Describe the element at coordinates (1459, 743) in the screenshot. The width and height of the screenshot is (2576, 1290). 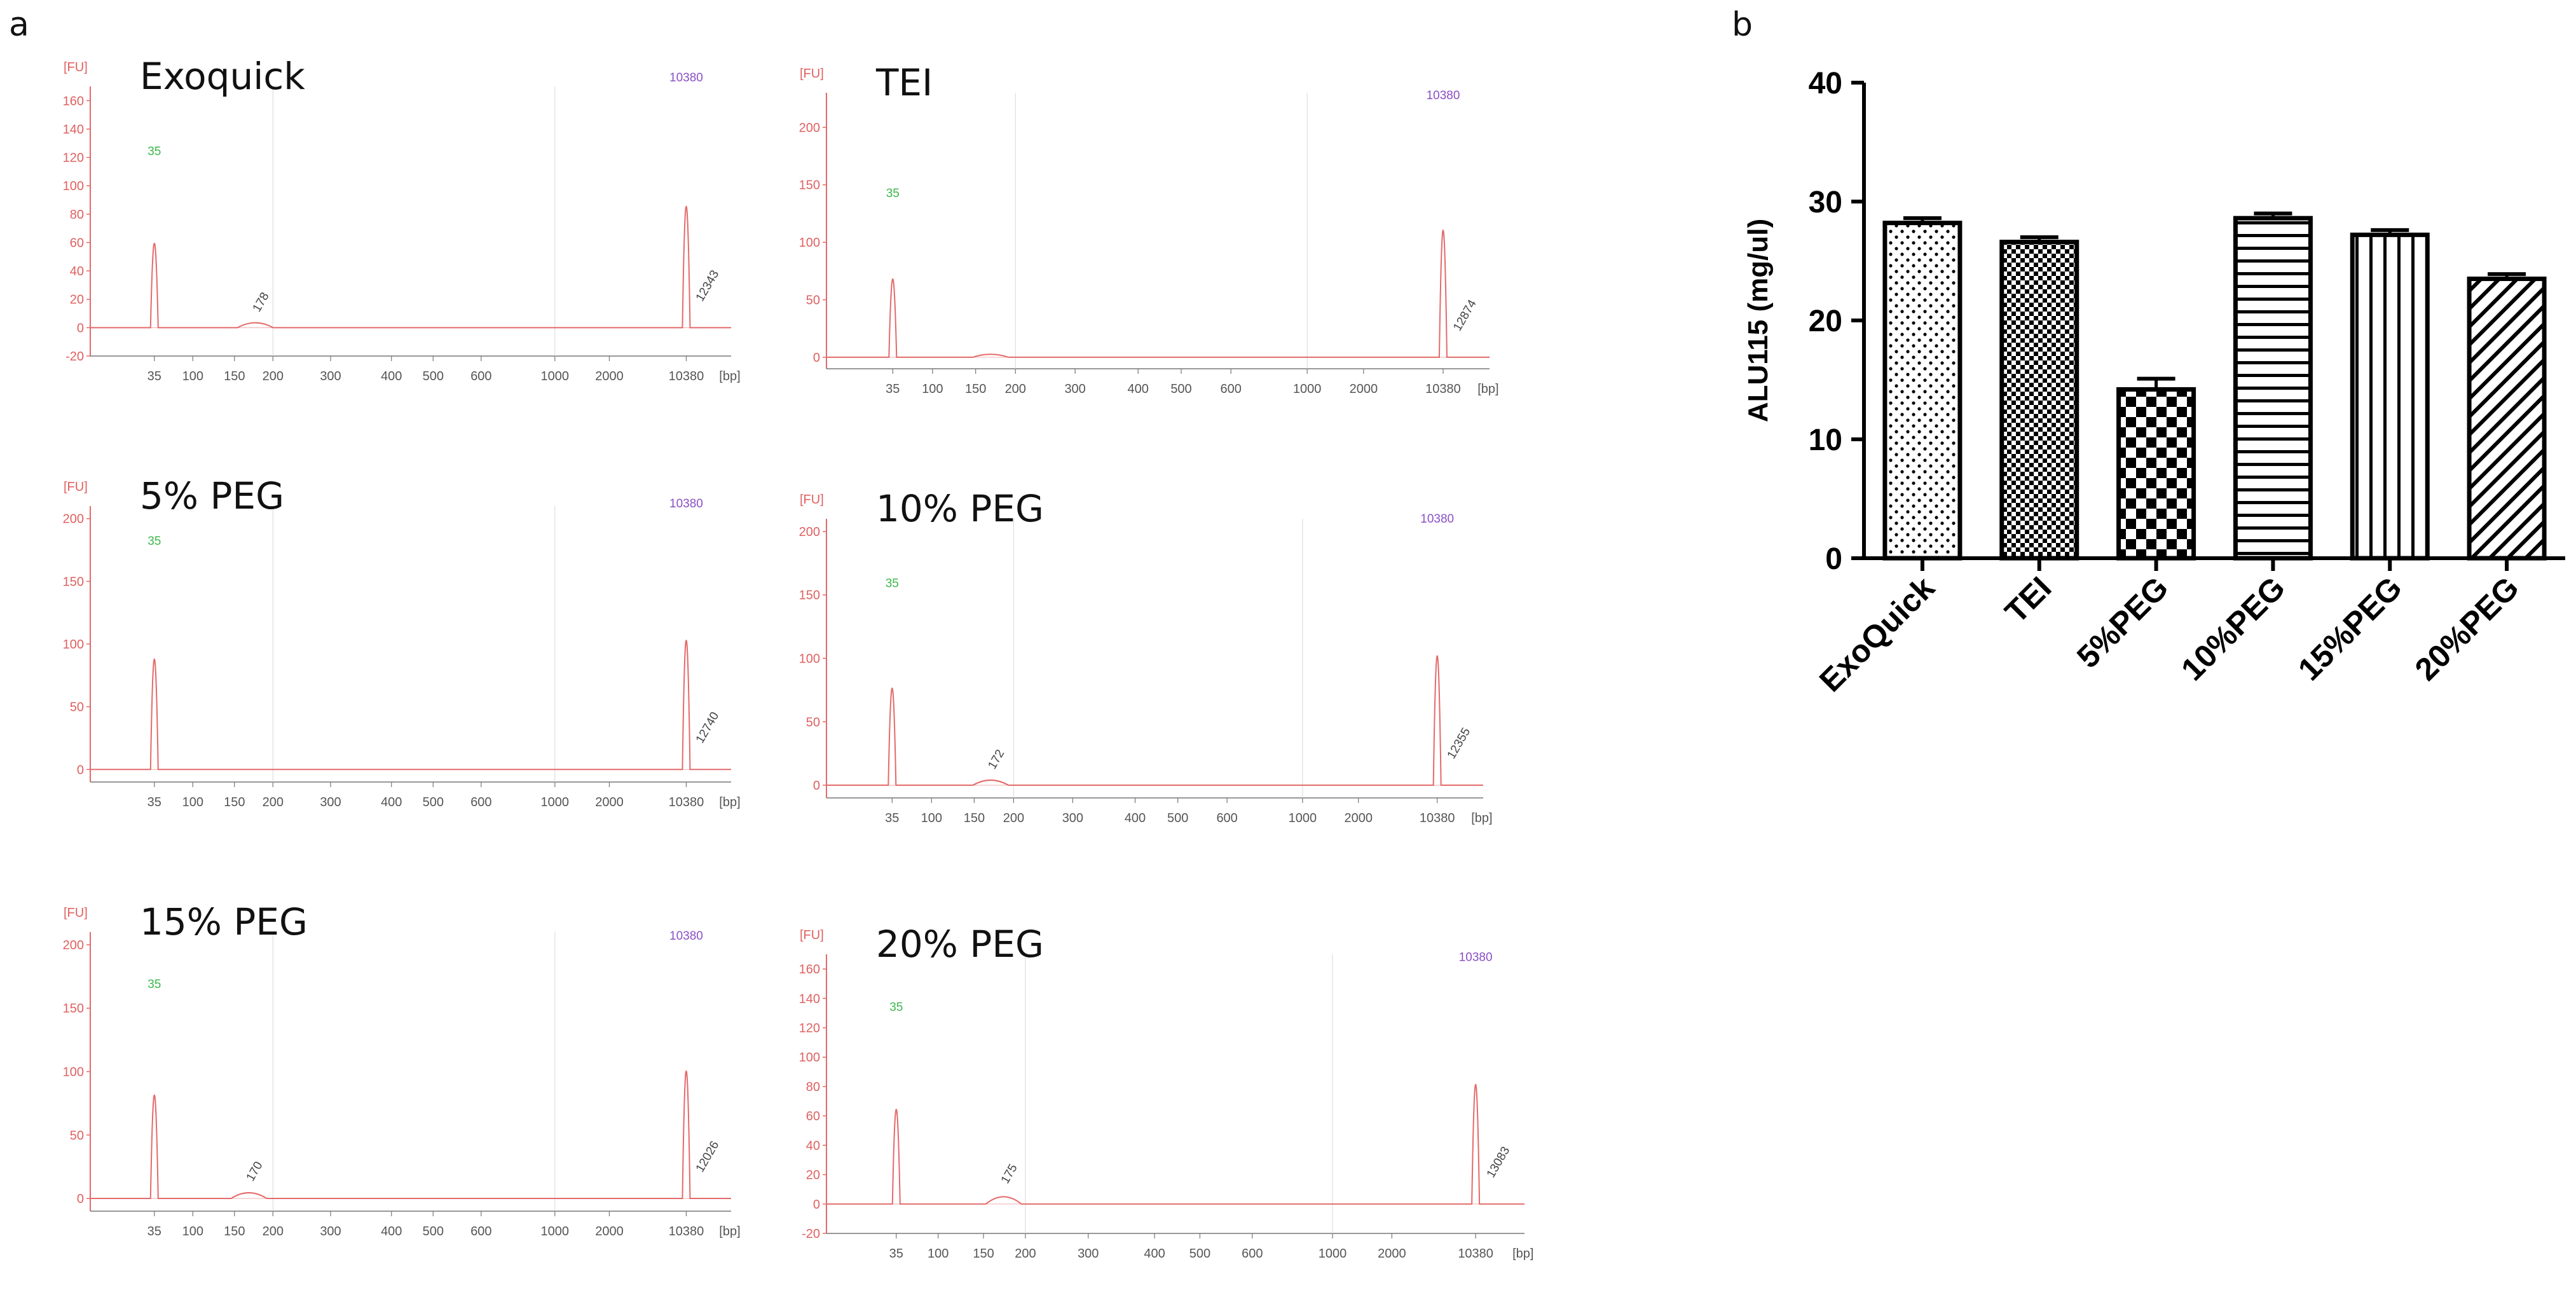
I see `peak-size-label: 12355` at that location.